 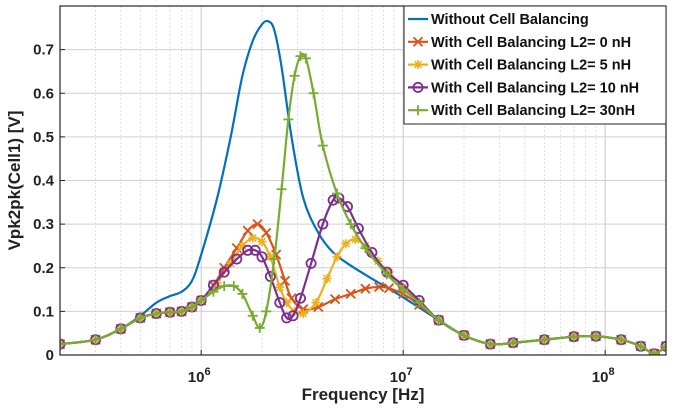 What do you see at coordinates (531, 43) in the screenshot?
I see `legend-label-1: With Cell Balancing L2= 0 nH` at bounding box center [531, 43].